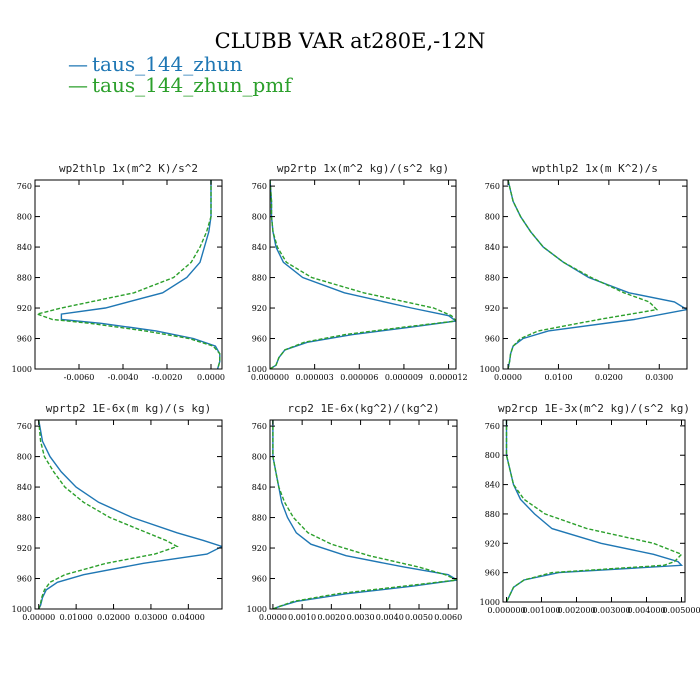  I want to click on x-tick-label: 0.0200, so click(609, 377).